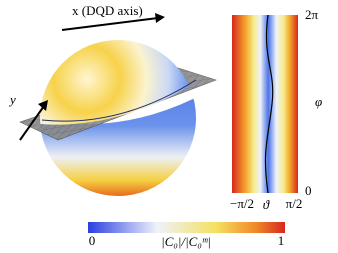 The image size is (338, 253). Describe the element at coordinates (119, 100) in the screenshot. I see `nodal-line` at that location.